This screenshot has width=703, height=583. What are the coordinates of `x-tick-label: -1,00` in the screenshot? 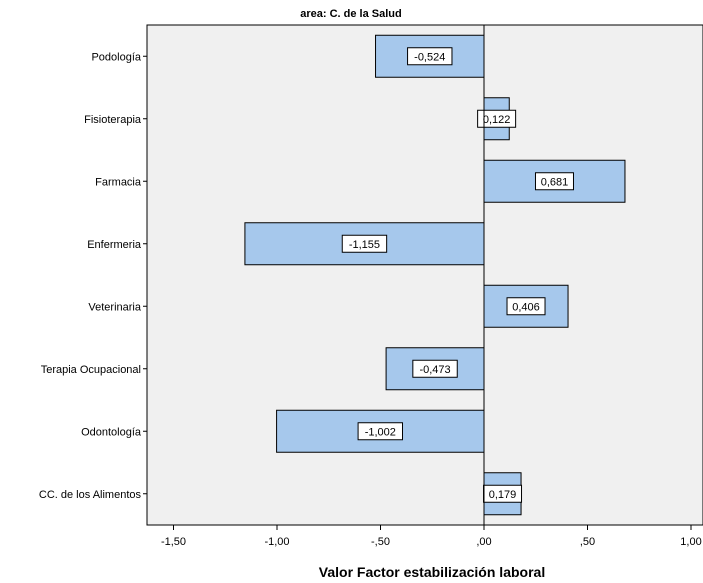 It's located at (276, 542).